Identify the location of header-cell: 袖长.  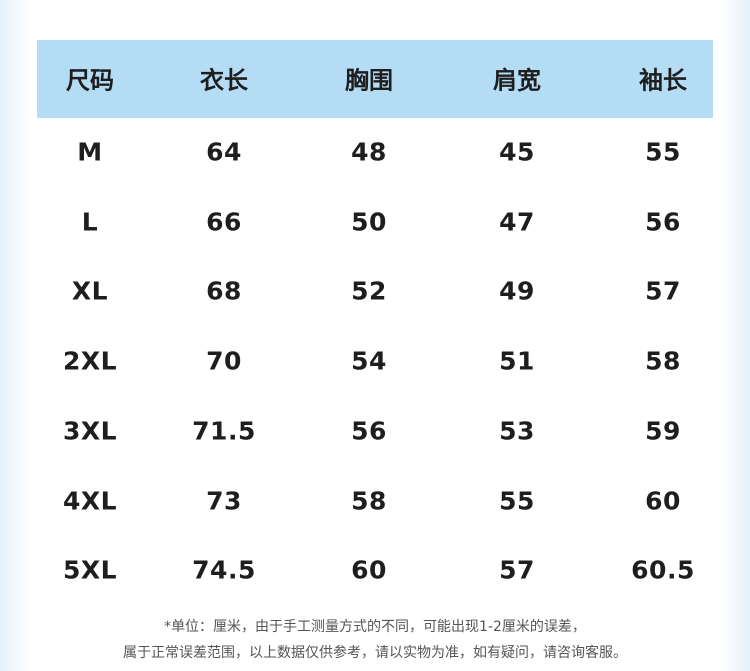
(663, 80).